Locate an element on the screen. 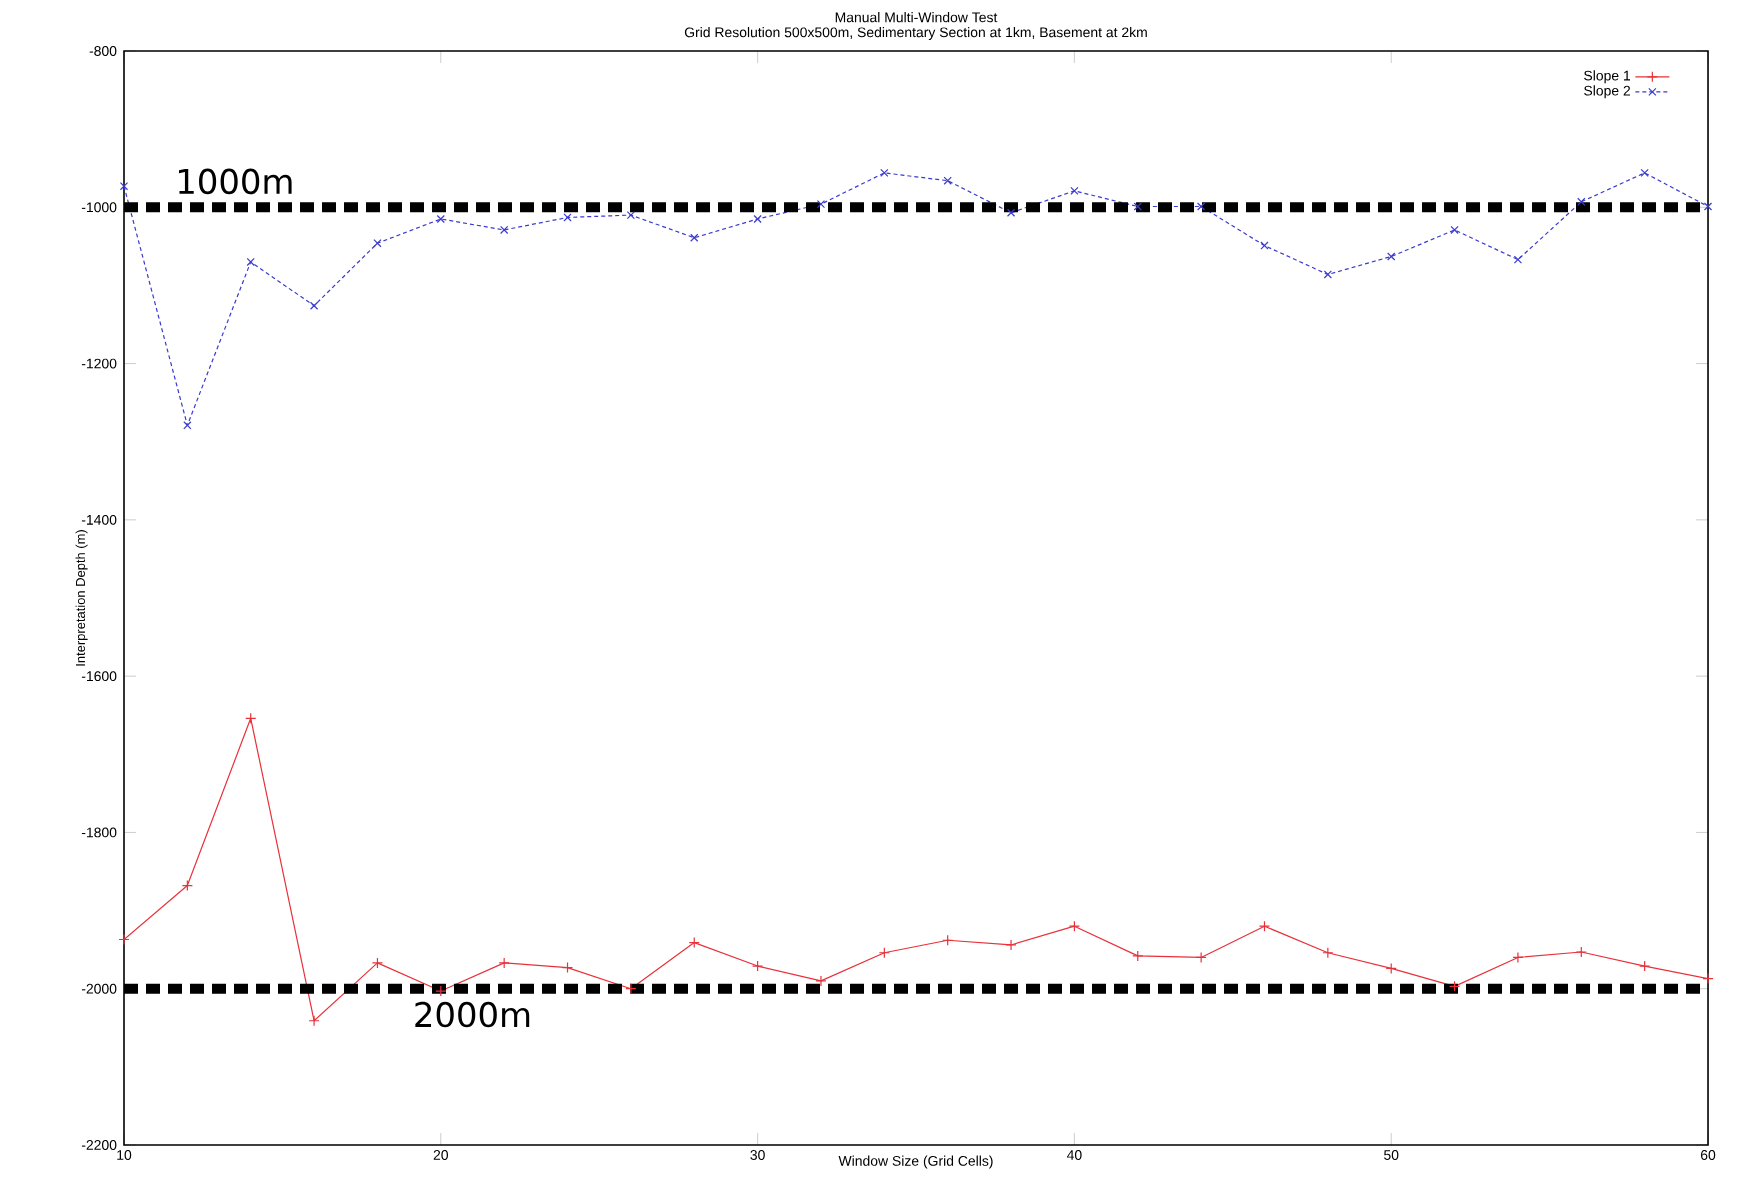 The height and width of the screenshot is (1192, 1752). y-tick-label: -1800 is located at coordinates (99, 832).